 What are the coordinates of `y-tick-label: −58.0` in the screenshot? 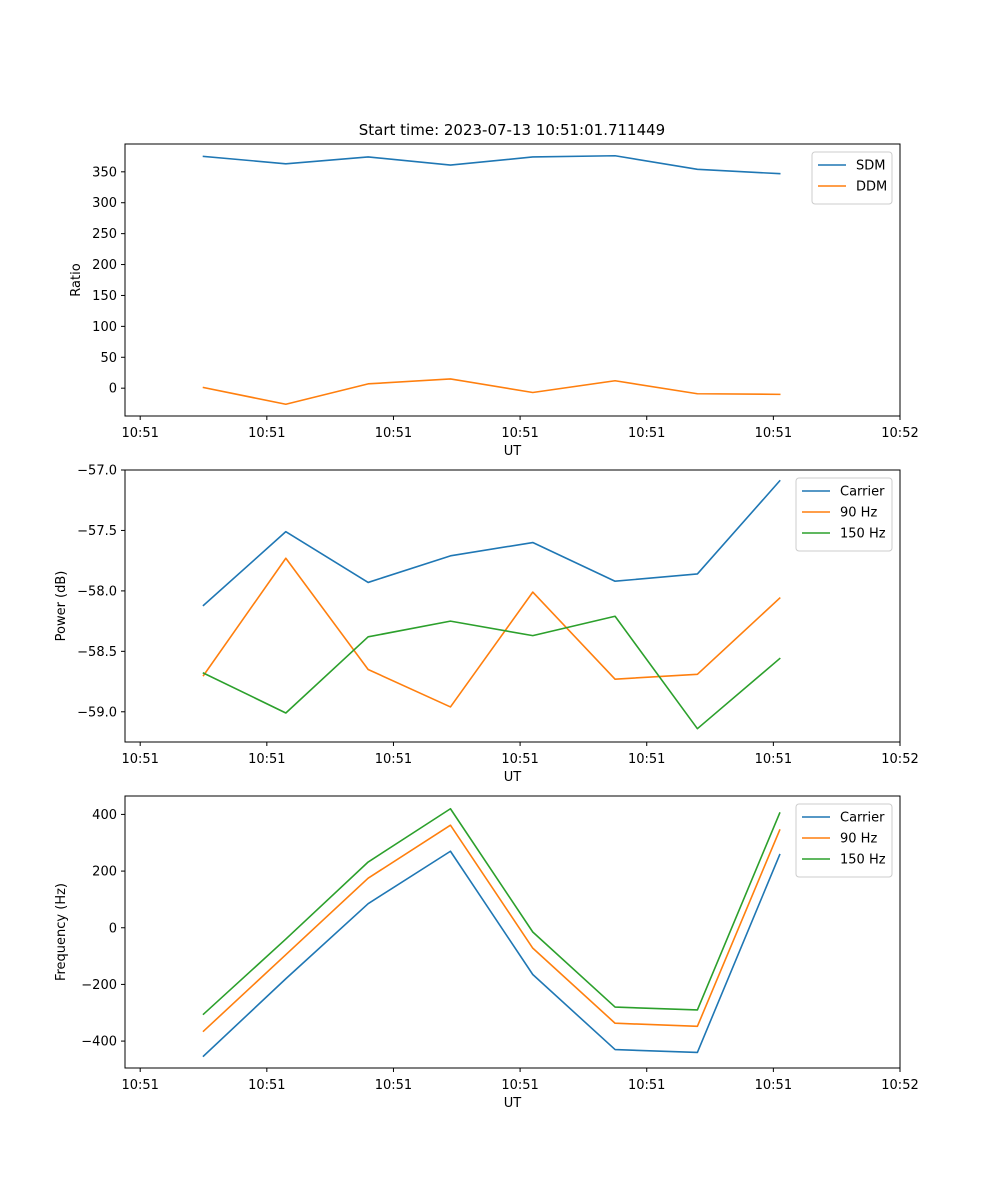 It's located at (97, 591).